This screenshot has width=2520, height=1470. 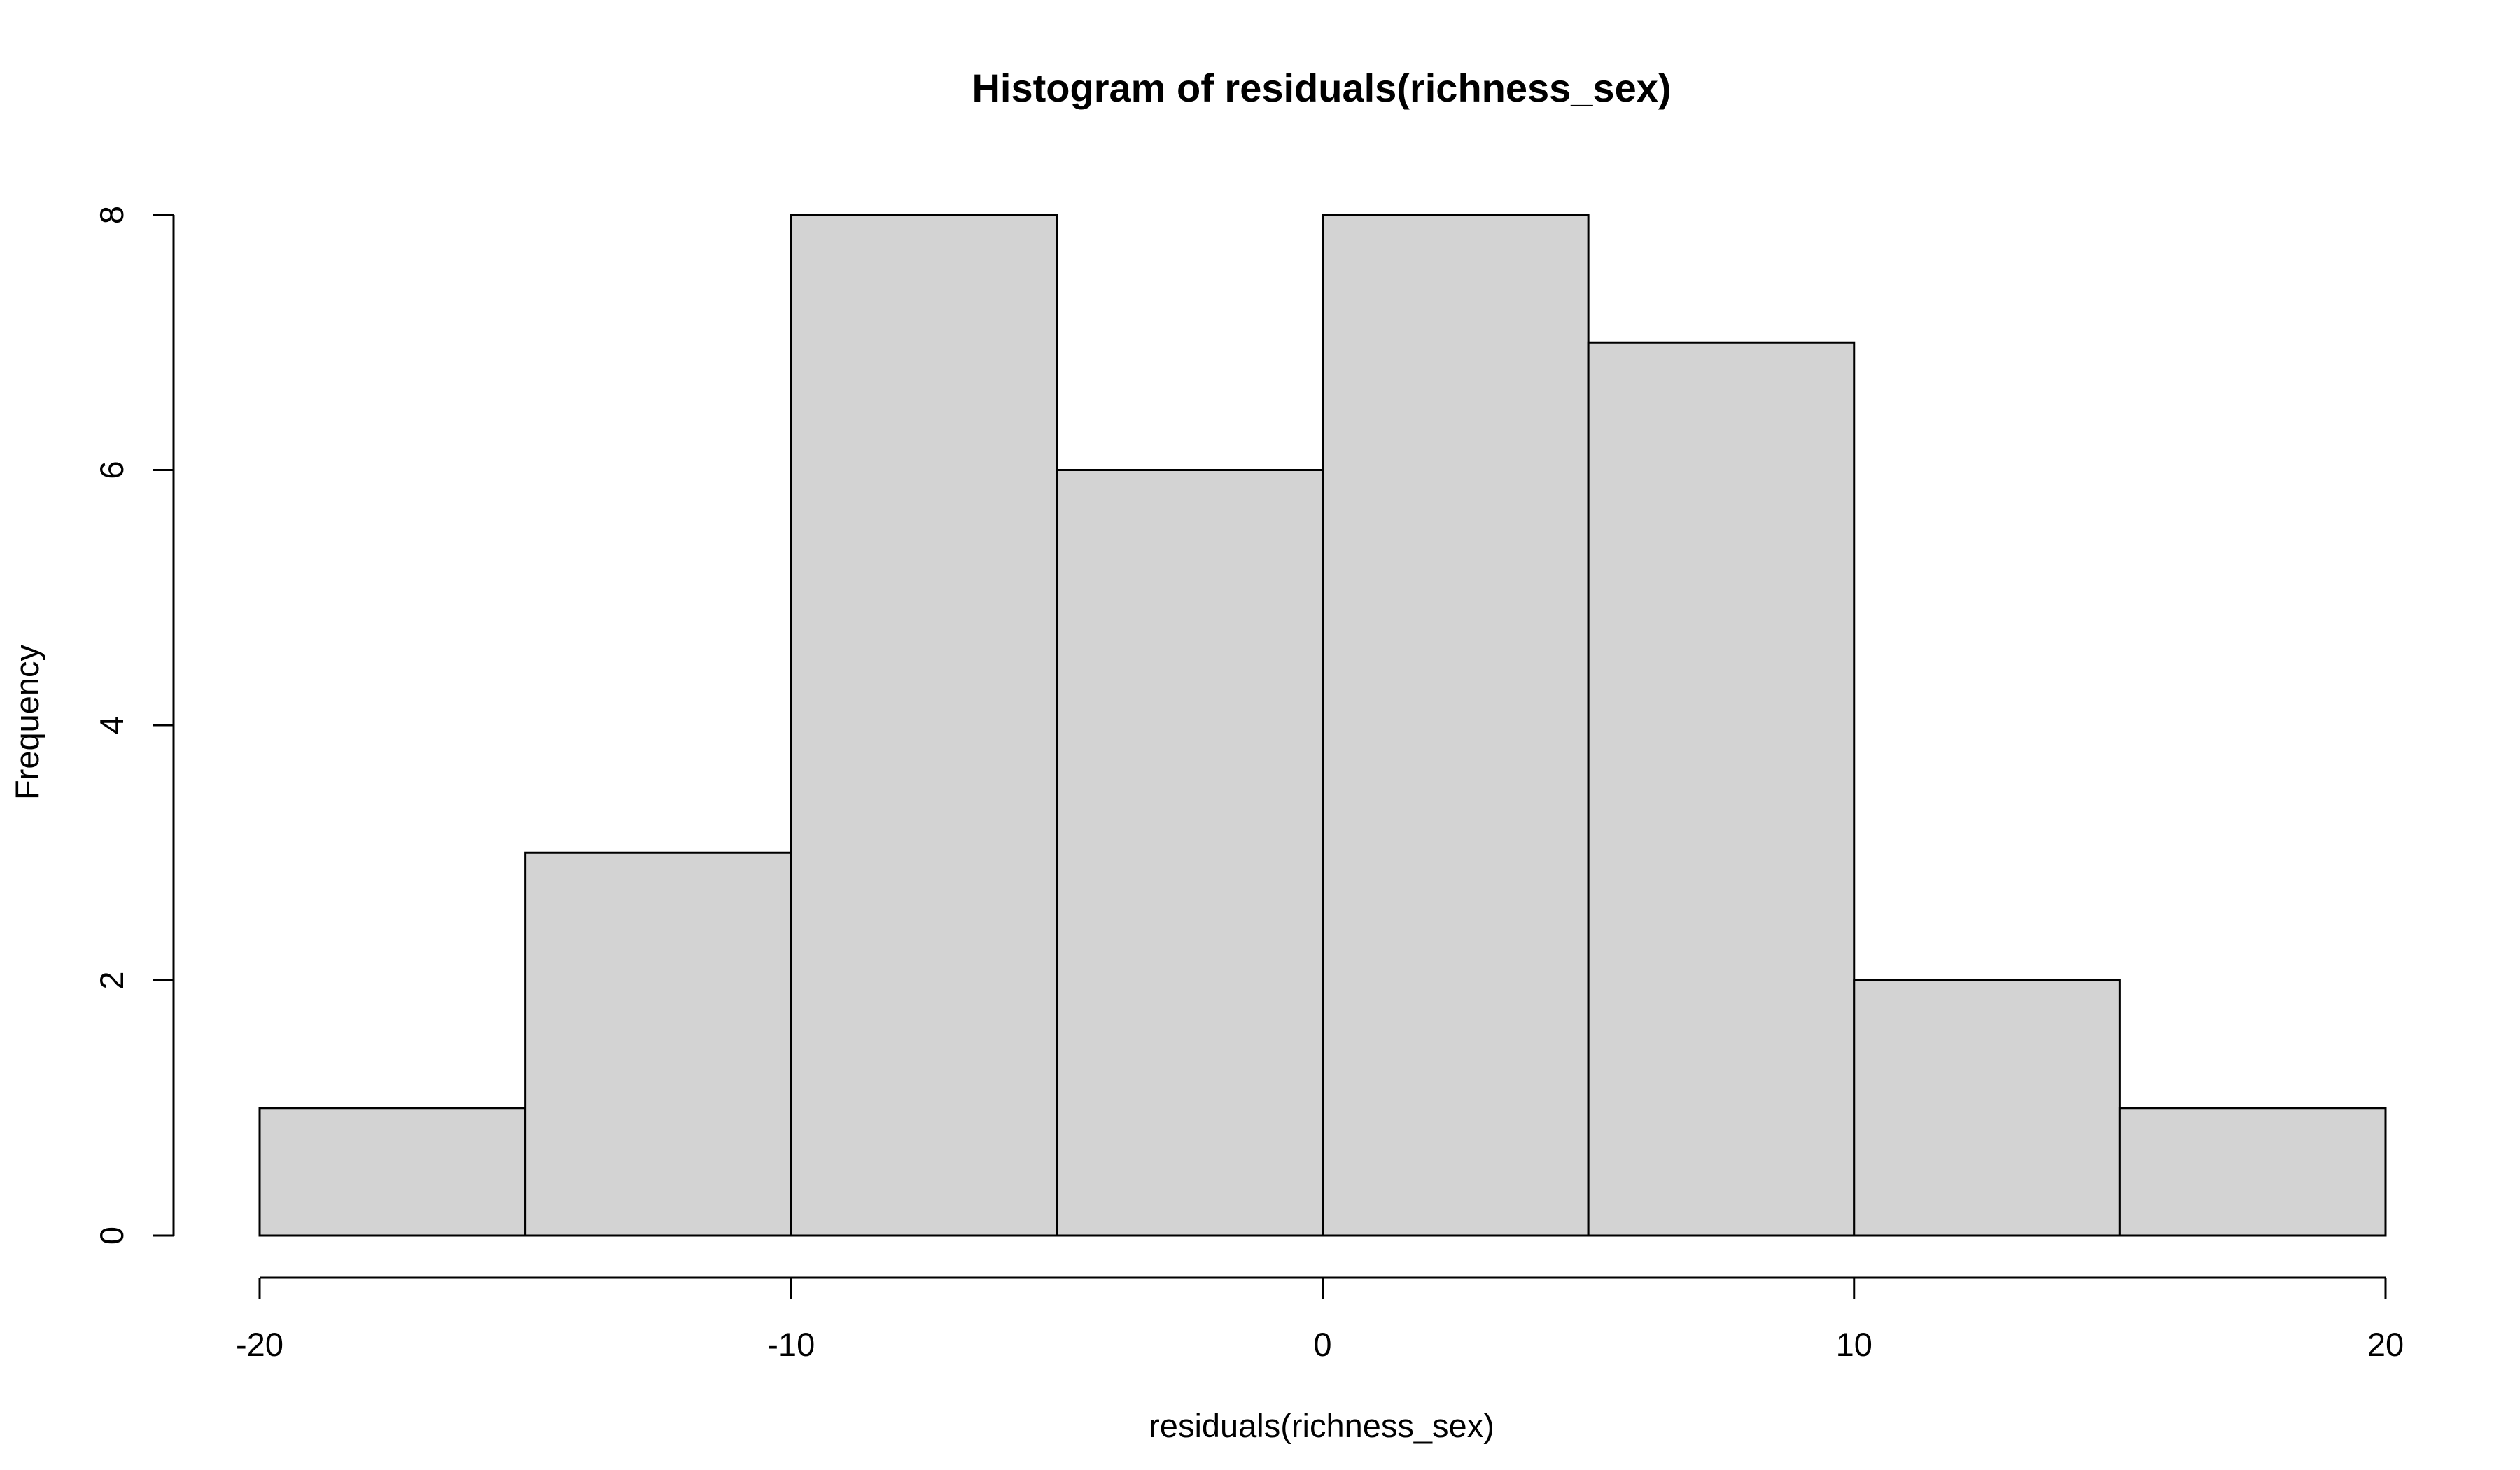 I want to click on x-tick-label: -10, so click(x=791, y=1344).